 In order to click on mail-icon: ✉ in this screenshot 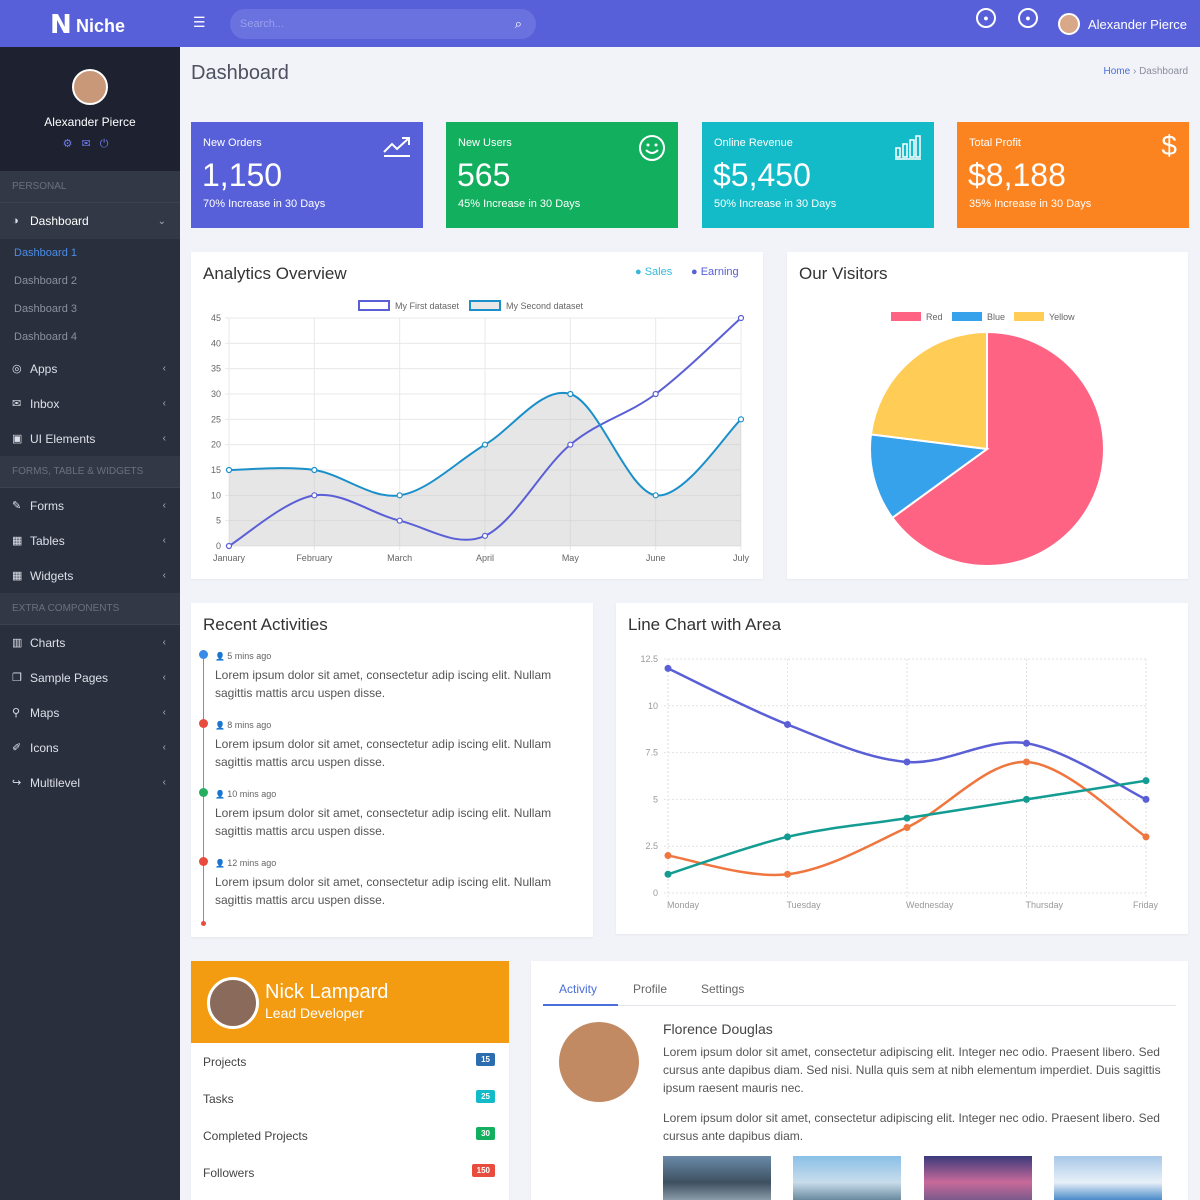, I will do `click(90, 144)`.